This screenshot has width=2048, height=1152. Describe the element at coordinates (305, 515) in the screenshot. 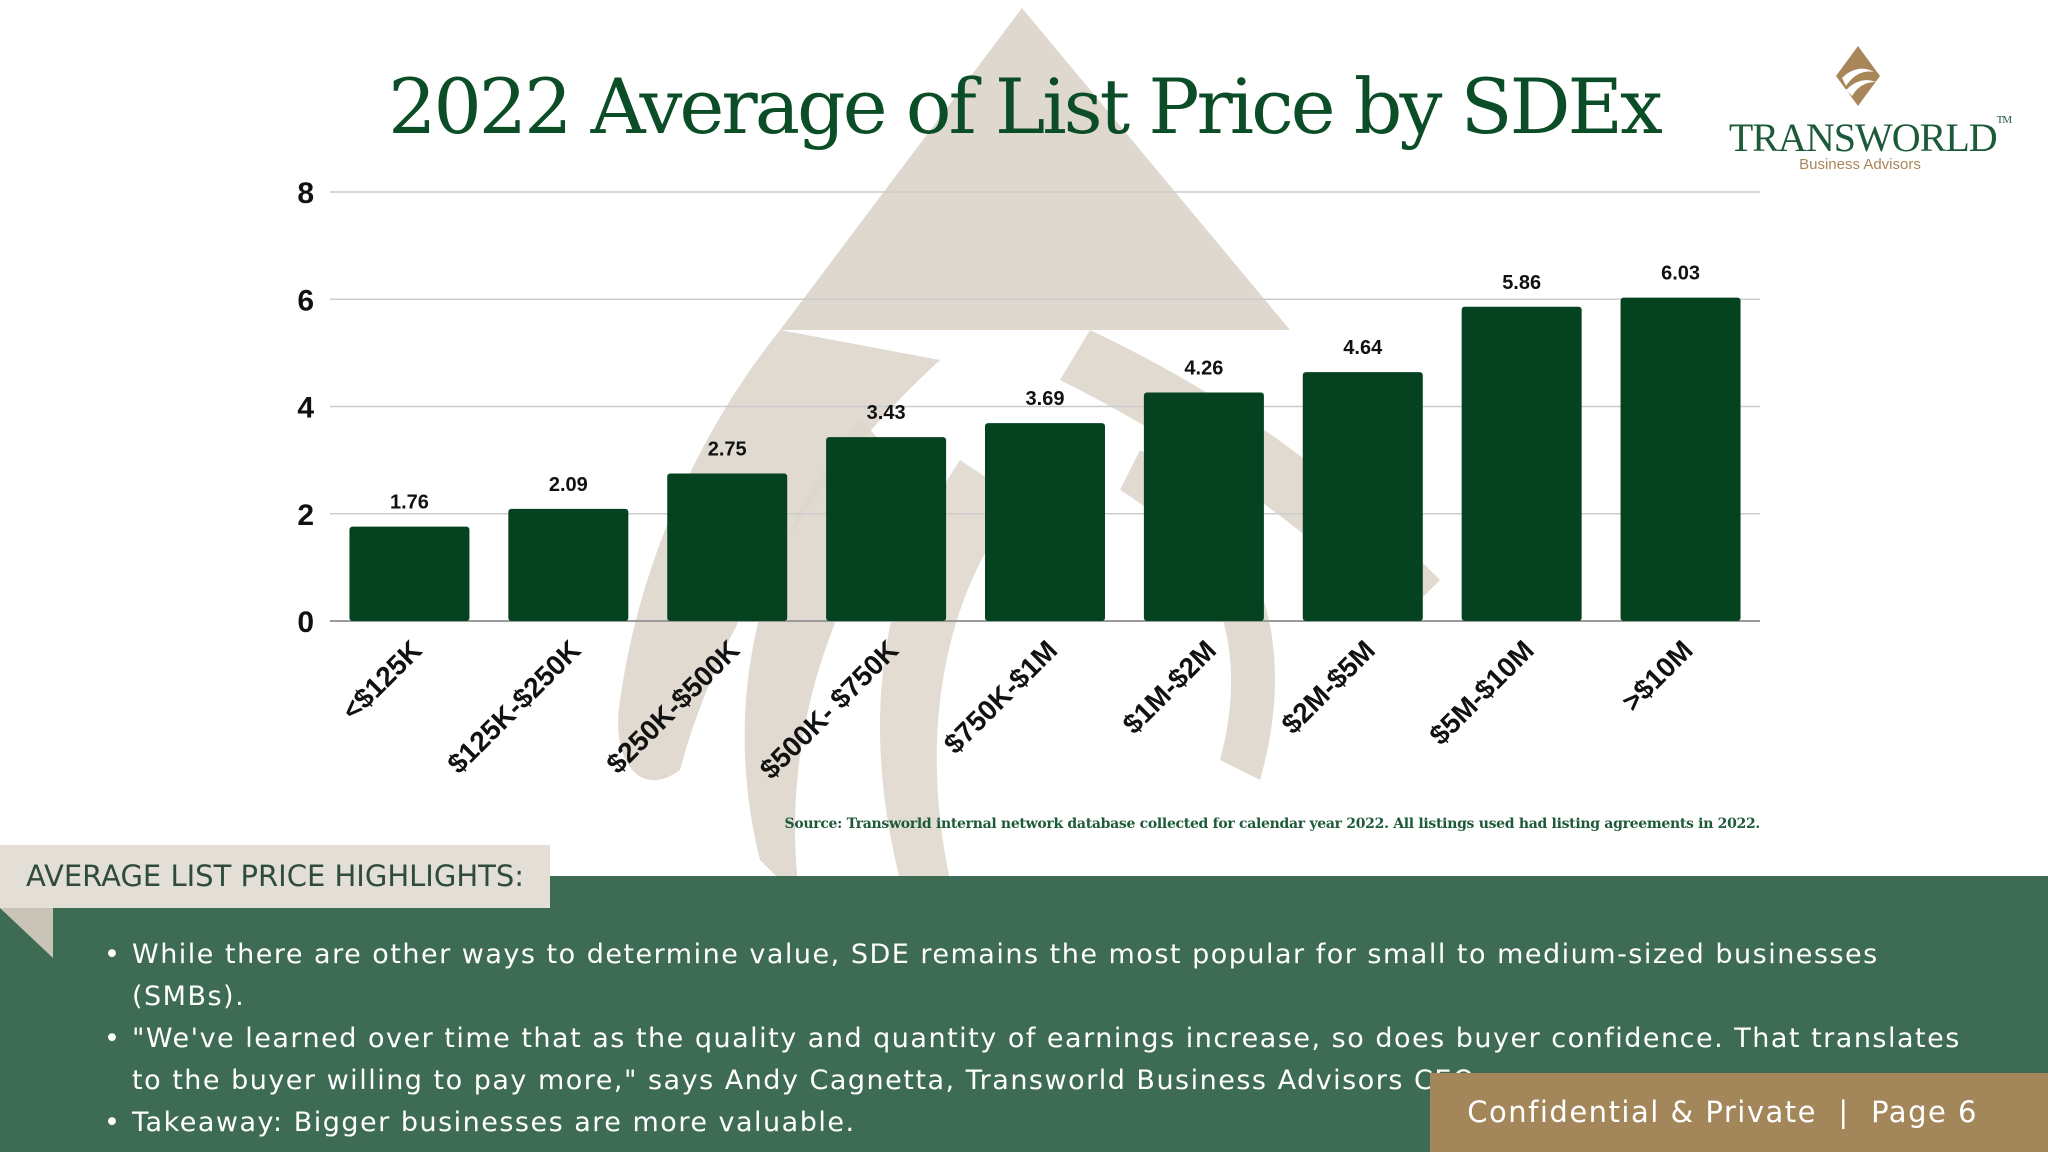

I see `y-tick-label: 2` at that location.